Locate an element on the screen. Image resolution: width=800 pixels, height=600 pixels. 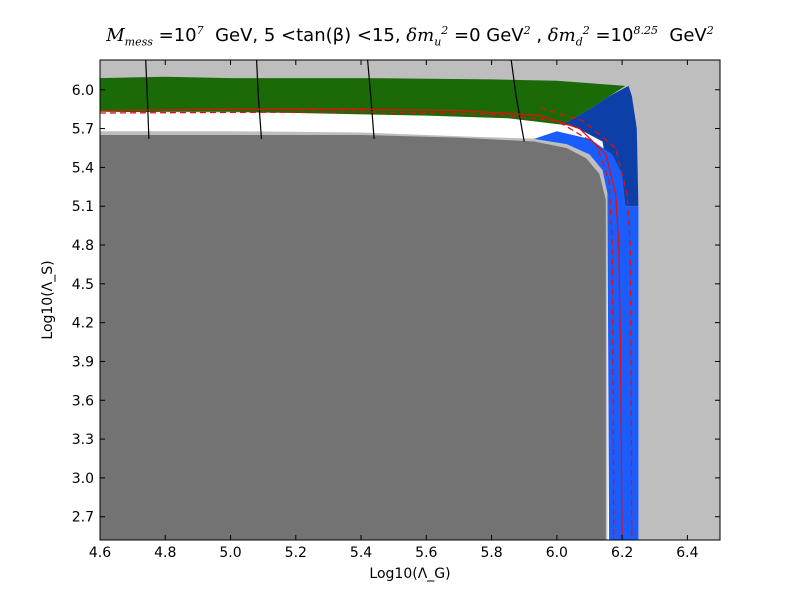
y-tick-label: 6.0 is located at coordinates (83, 91).